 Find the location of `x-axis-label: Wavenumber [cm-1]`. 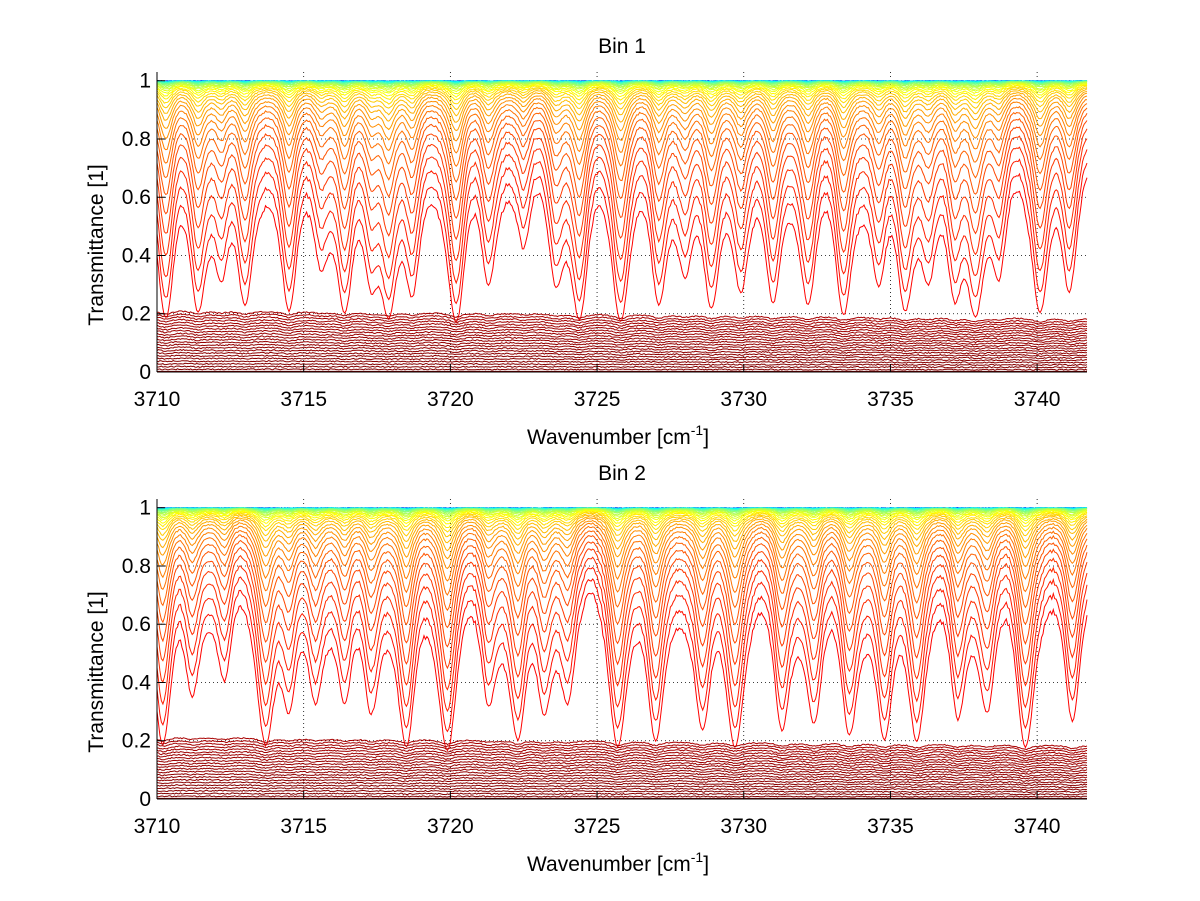

x-axis-label: Wavenumber [cm-1] is located at coordinates (618, 862).